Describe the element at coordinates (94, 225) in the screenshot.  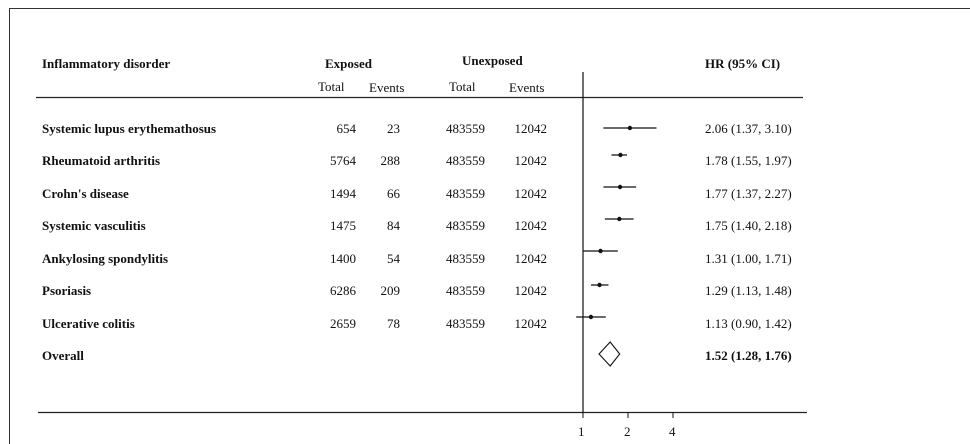
I see `row-disorder-name: Systemic vasculitis` at that location.